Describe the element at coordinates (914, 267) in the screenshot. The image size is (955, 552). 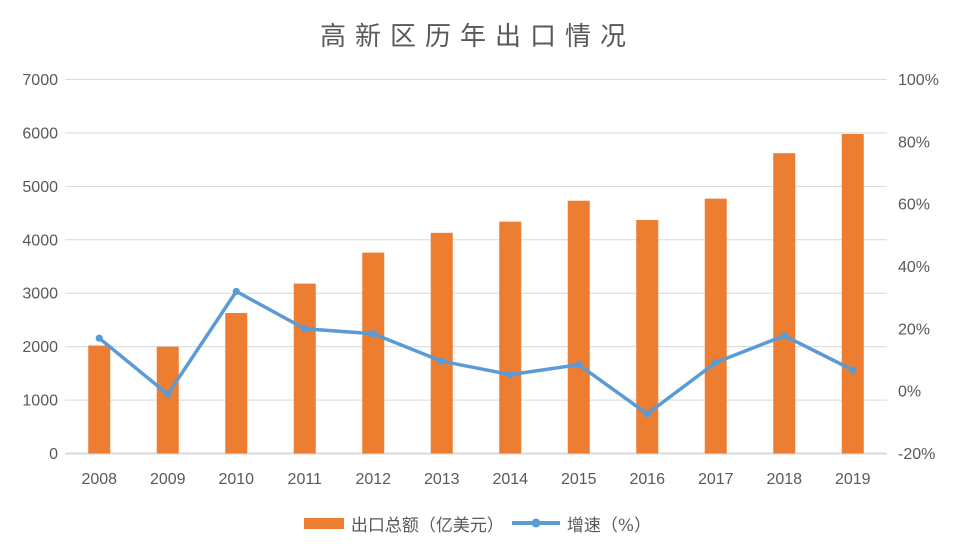
I see `y-axis-right-tick-label: 40%` at that location.